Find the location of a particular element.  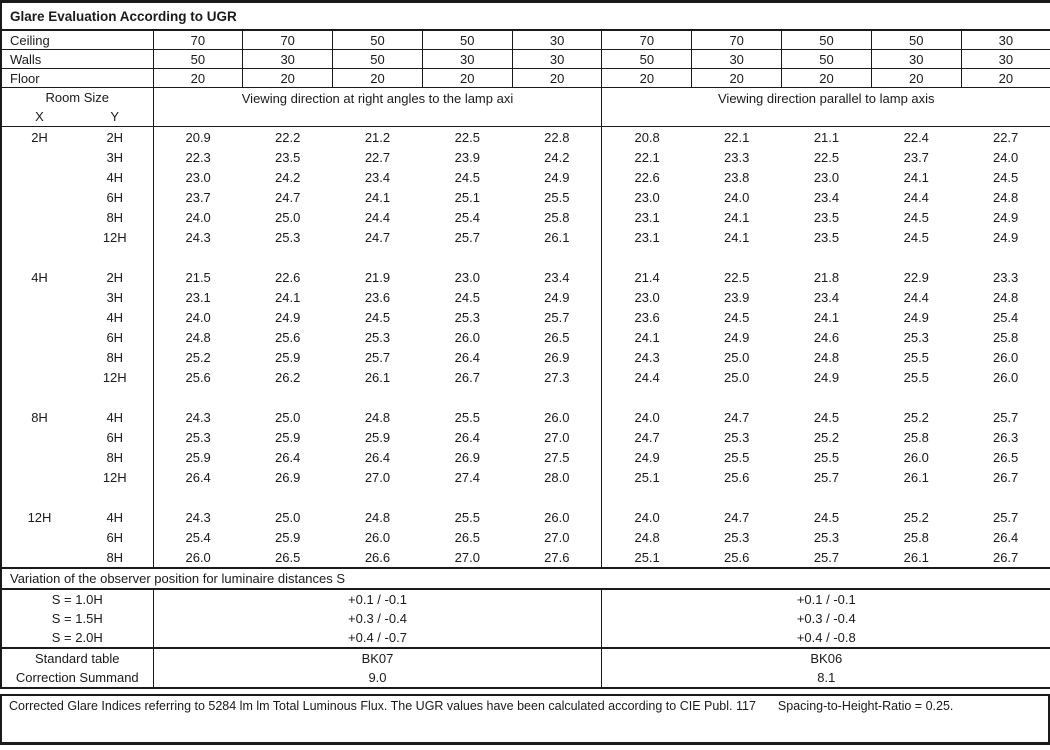

ugr-value: 23.1 is located at coordinates (647, 237).